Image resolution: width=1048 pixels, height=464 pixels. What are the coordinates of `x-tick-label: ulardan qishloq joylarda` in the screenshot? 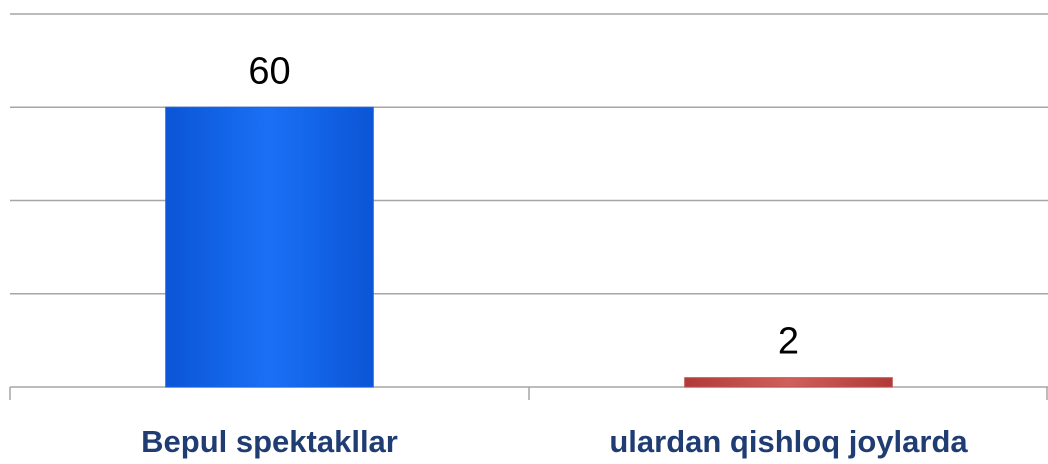 It's located at (788, 441).